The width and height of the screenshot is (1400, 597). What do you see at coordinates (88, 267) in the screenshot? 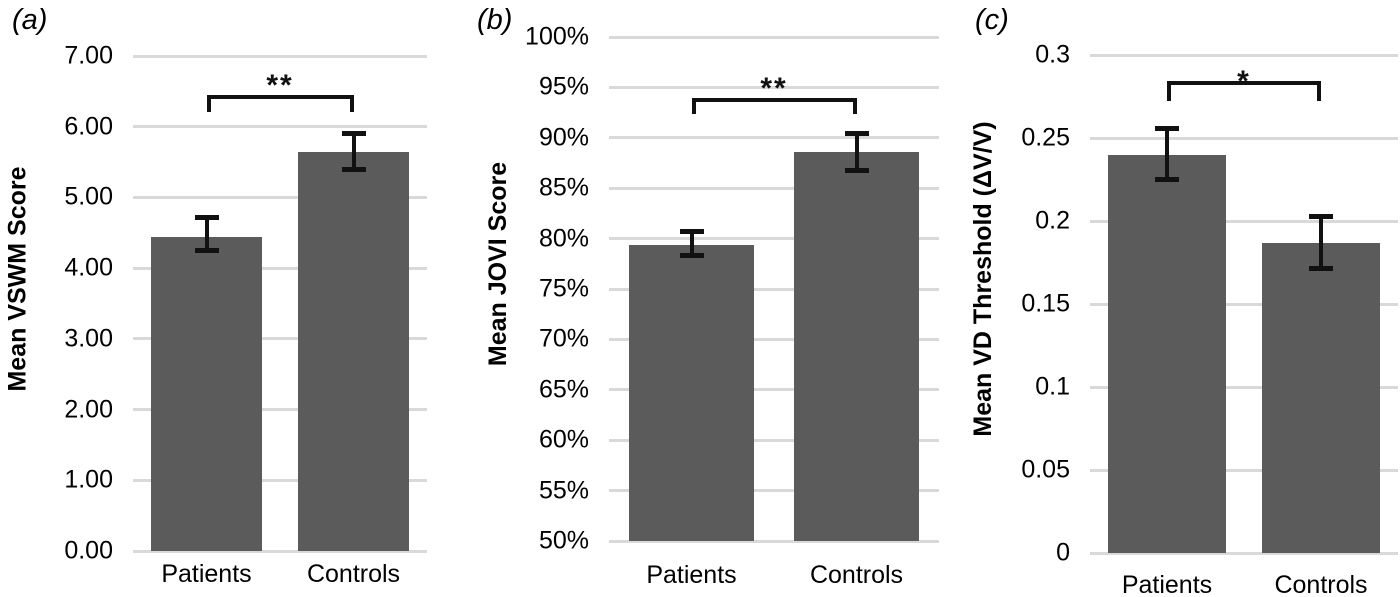
I see `y-tick-label: 4.00` at bounding box center [88, 267].